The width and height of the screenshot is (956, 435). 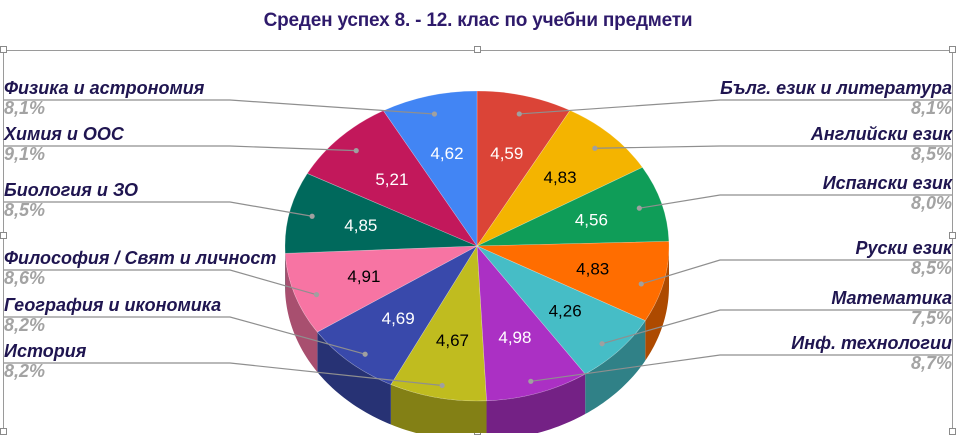 I want to click on slice-value-label: 4,59, so click(x=506, y=153).